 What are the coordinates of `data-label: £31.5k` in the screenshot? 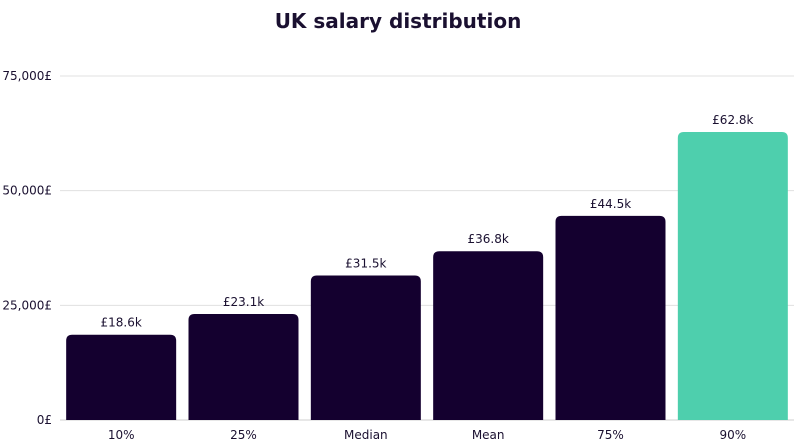 It's located at (365, 264).